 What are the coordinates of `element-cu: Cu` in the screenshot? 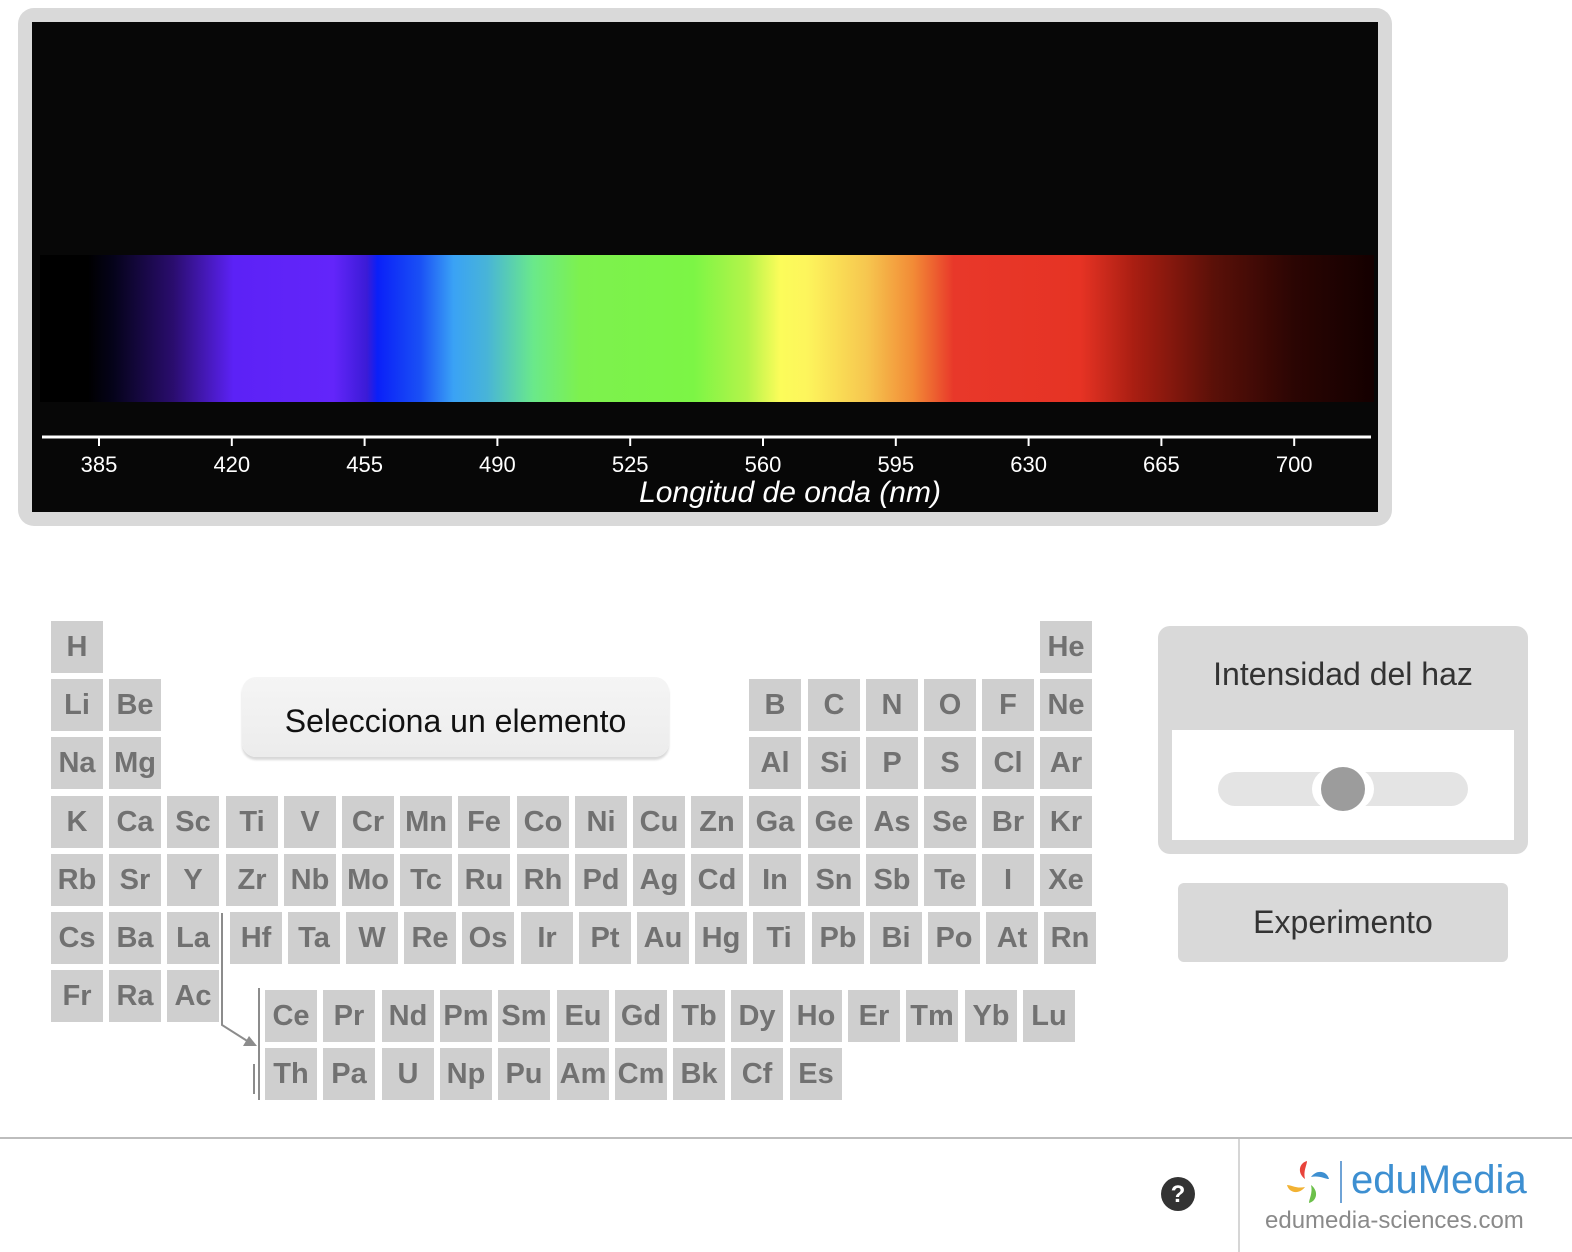 It's located at (659, 822).